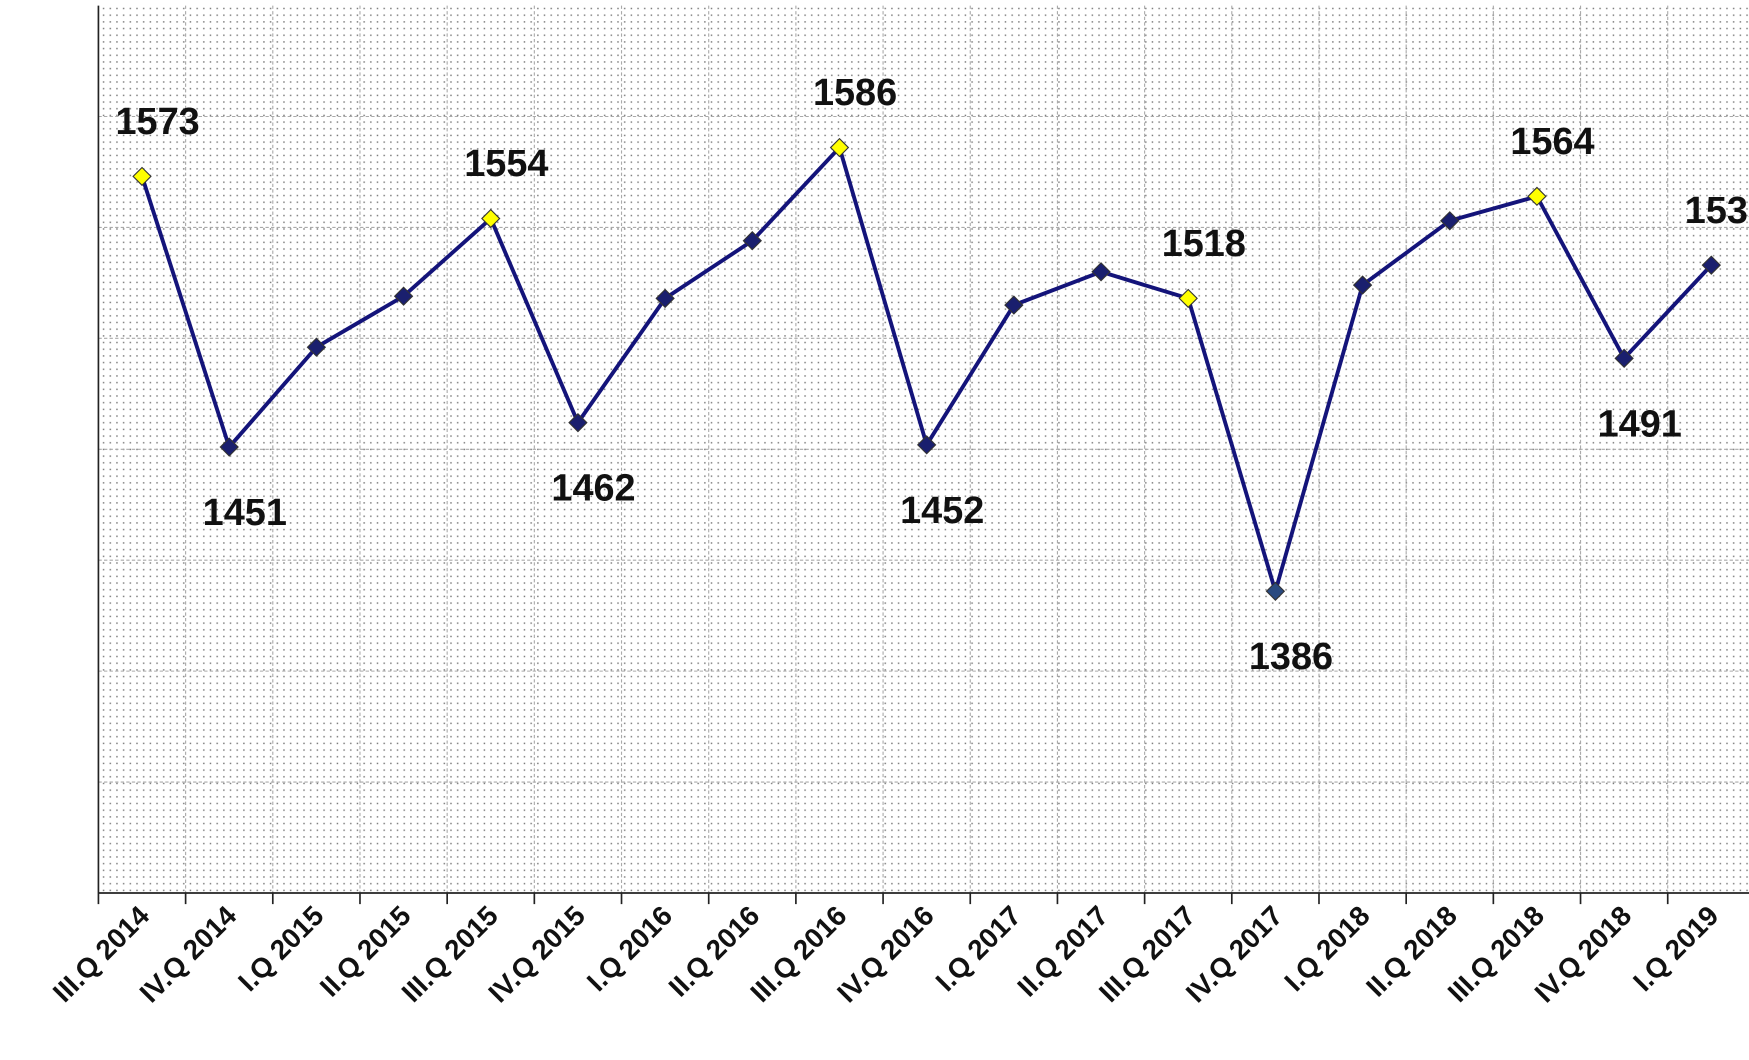 This screenshot has height=1060, width=1749. Describe the element at coordinates (506, 164) in the screenshot. I see `data-label: 1554` at that location.